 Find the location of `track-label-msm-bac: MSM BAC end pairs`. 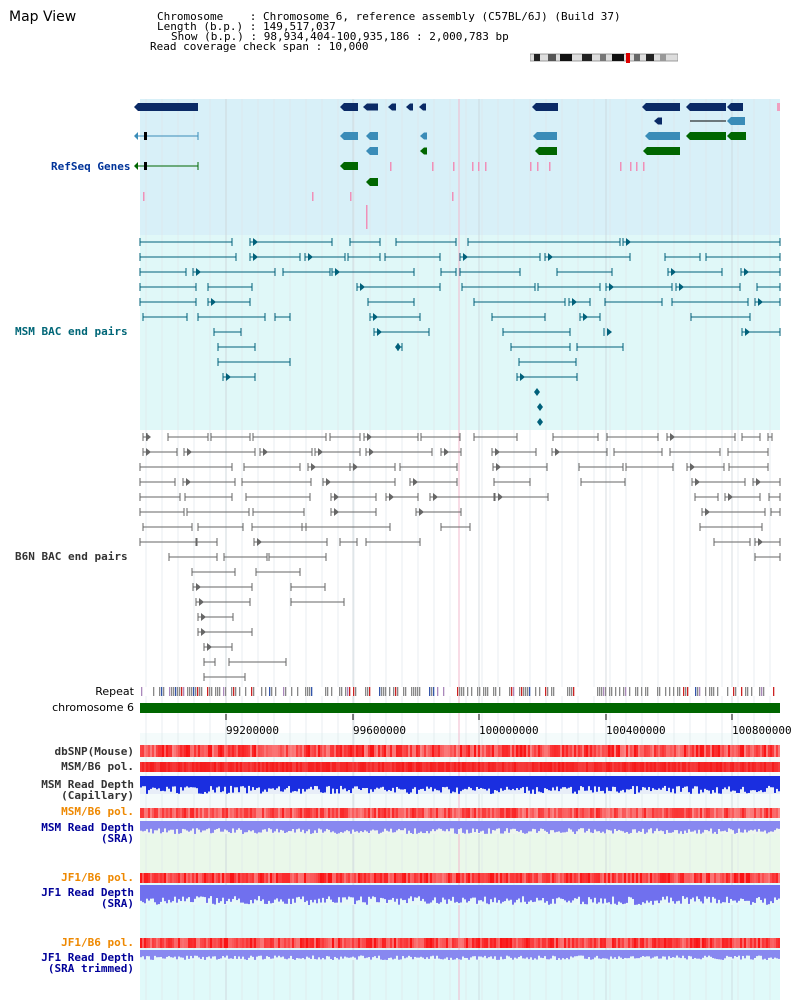

track-label-msm-bac: MSM BAC end pairs is located at coordinates (71, 331).